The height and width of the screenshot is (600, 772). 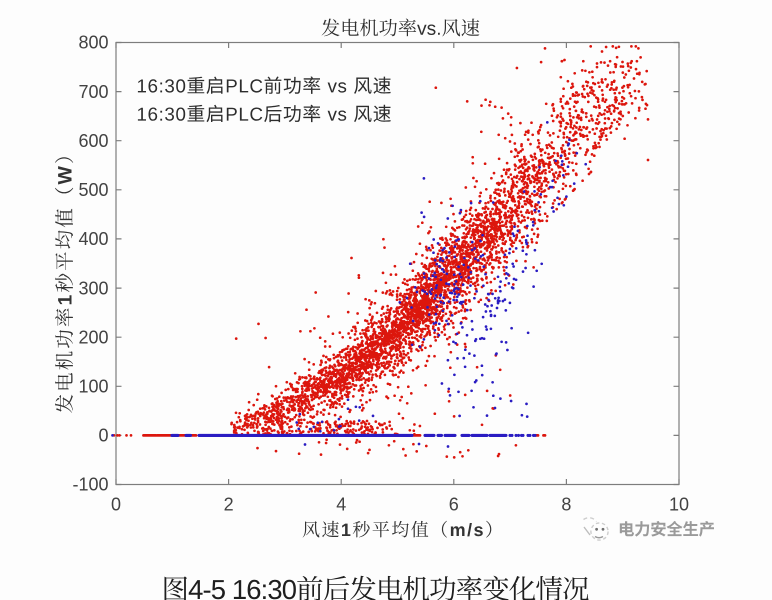 What do you see at coordinates (93, 92) in the screenshot?
I see `svg-text: 700` at bounding box center [93, 92].